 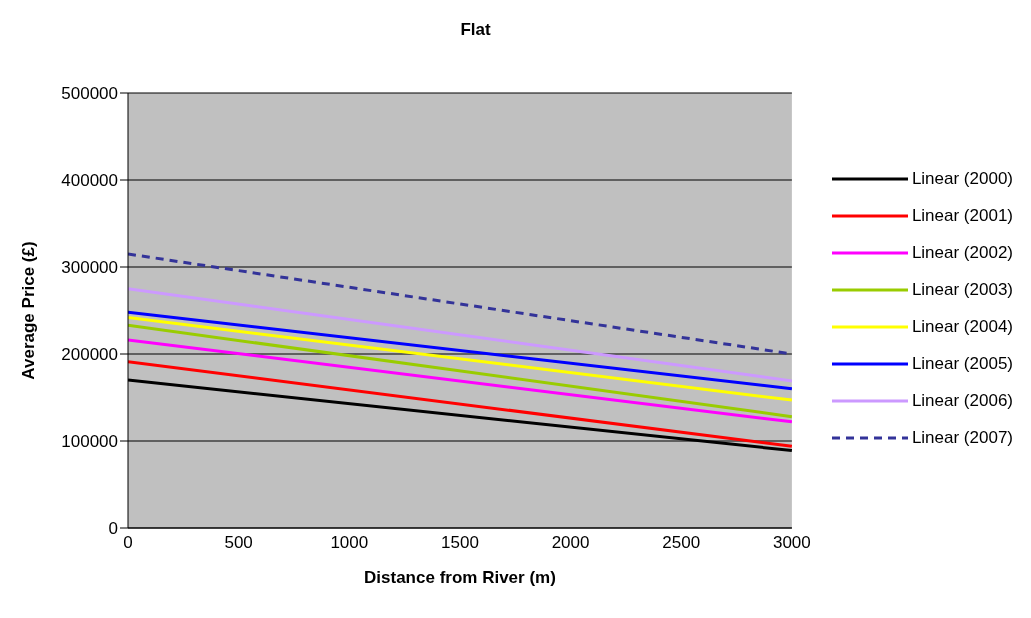 What do you see at coordinates (962, 289) in the screenshot?
I see `legend-label: Linear (2003)` at bounding box center [962, 289].